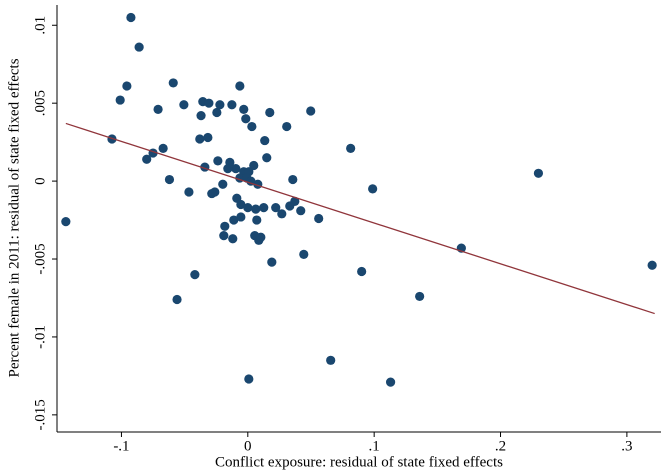 Image resolution: width=664 pixels, height=471 pixels. I want to click on y-tick-label: 0, so click(40, 181).